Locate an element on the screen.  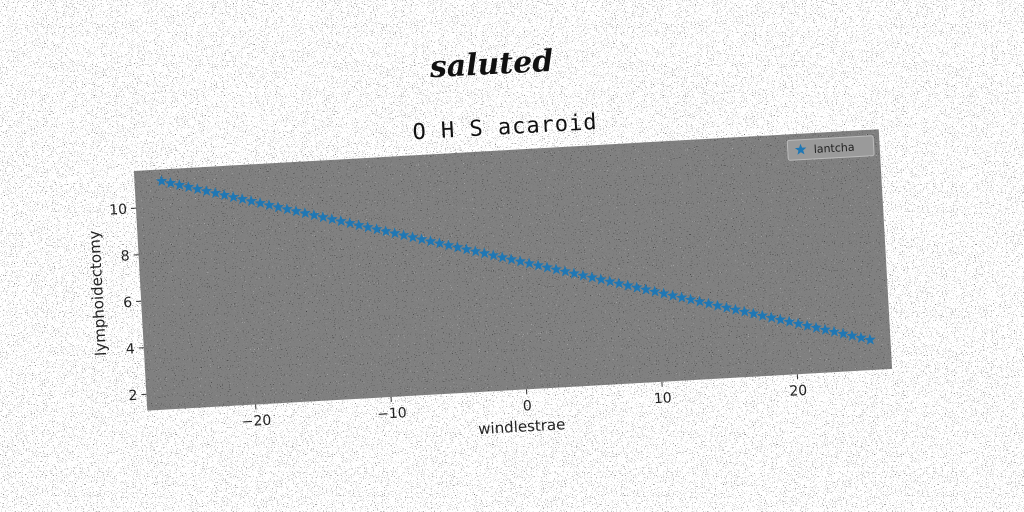
x-tick-label: −20 is located at coordinates (256, 422).